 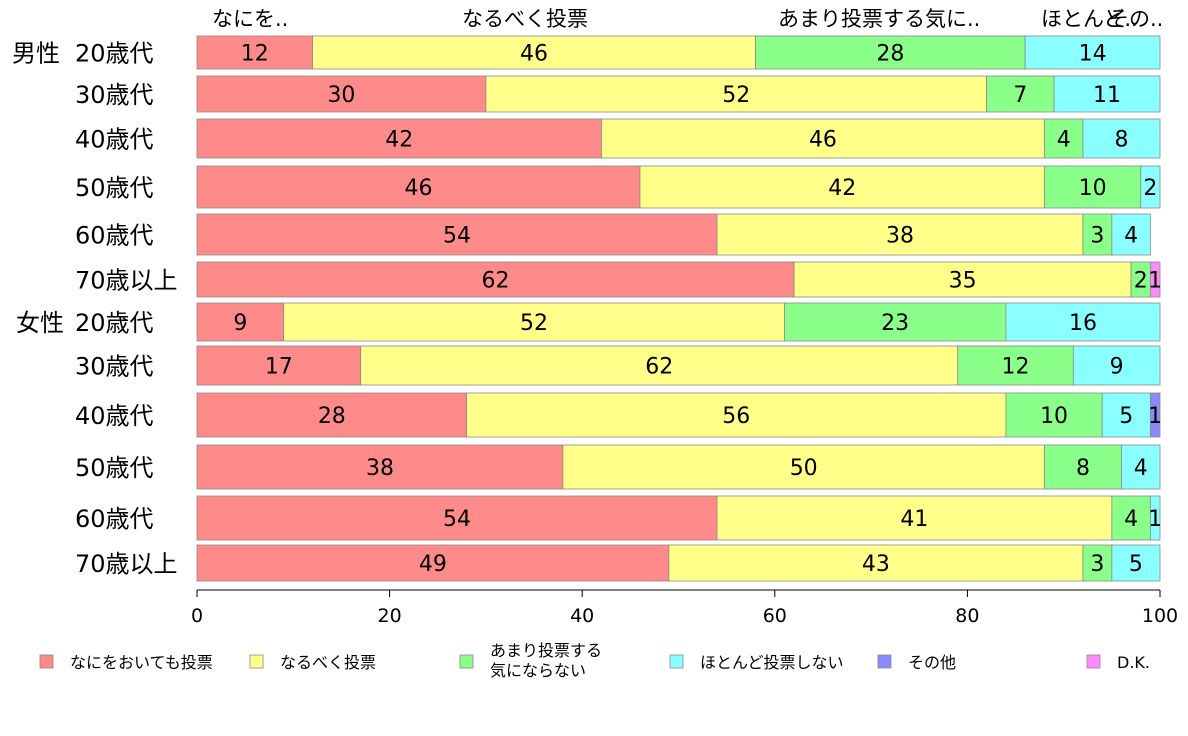 What do you see at coordinates (1150, 188) in the screenshot?
I see `segment-value-label: 2` at bounding box center [1150, 188].